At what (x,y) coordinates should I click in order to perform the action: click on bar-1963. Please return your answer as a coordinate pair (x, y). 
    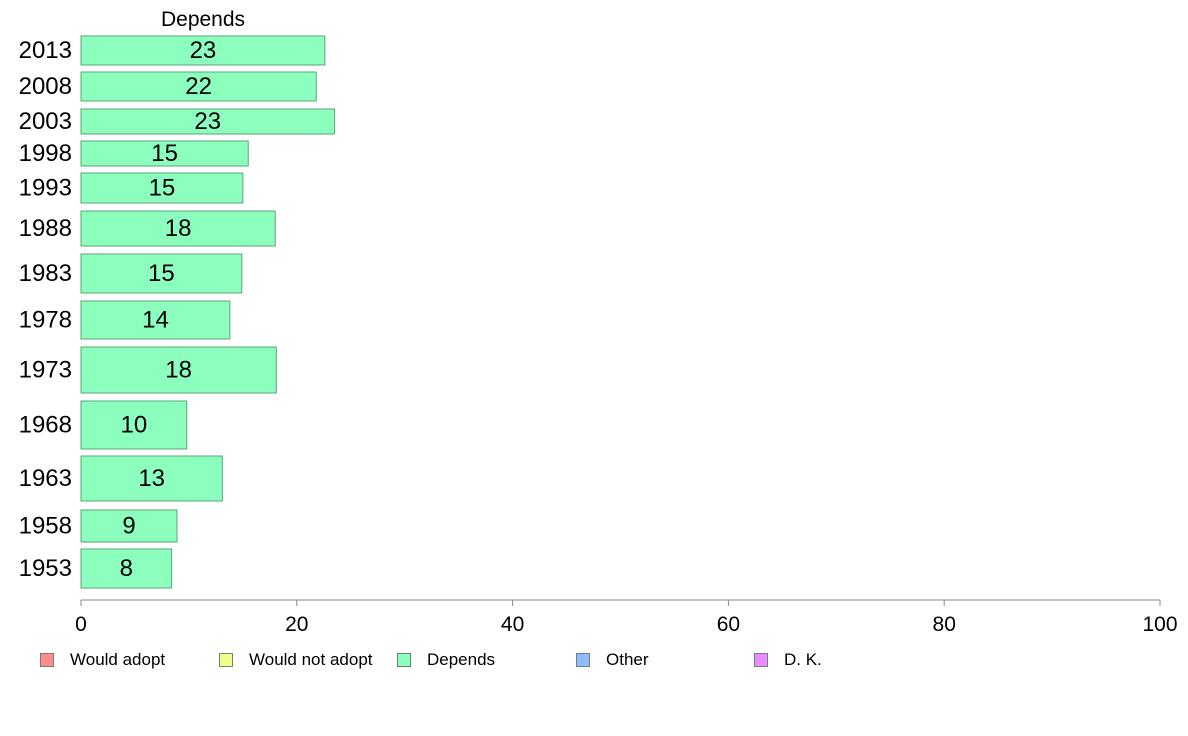
    Looking at the image, I should click on (151, 478).